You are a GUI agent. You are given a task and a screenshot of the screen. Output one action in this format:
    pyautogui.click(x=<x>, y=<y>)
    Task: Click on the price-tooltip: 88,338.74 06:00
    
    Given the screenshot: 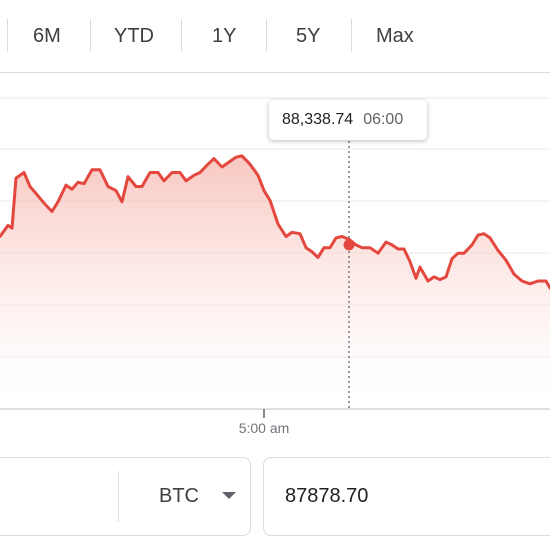 What is the action you would take?
    pyautogui.click(x=348, y=120)
    